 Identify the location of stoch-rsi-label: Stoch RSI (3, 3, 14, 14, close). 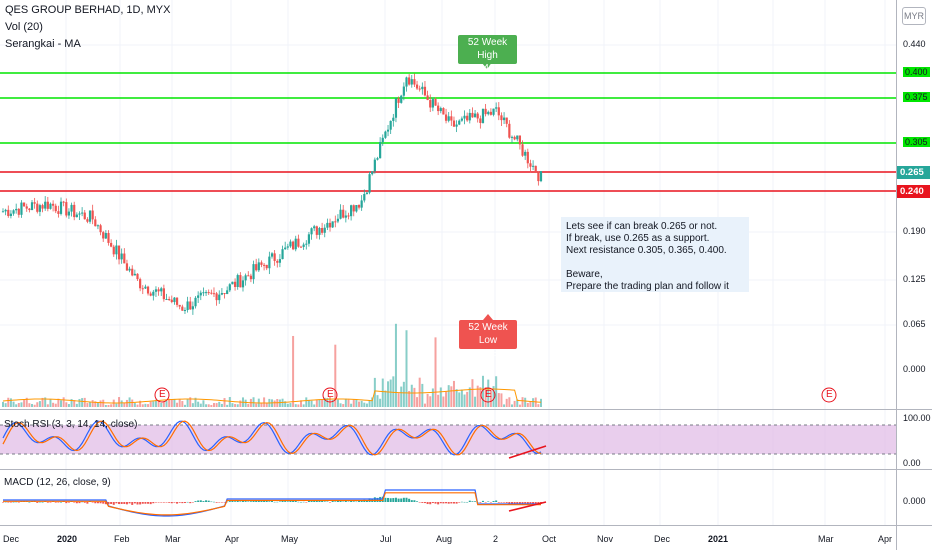
(71, 424).